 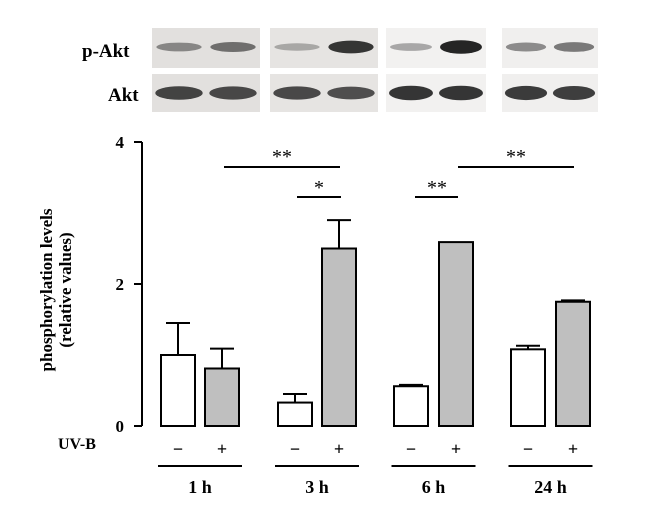 What do you see at coordinates (120, 284) in the screenshot?
I see `y-tick-label: 2` at bounding box center [120, 284].